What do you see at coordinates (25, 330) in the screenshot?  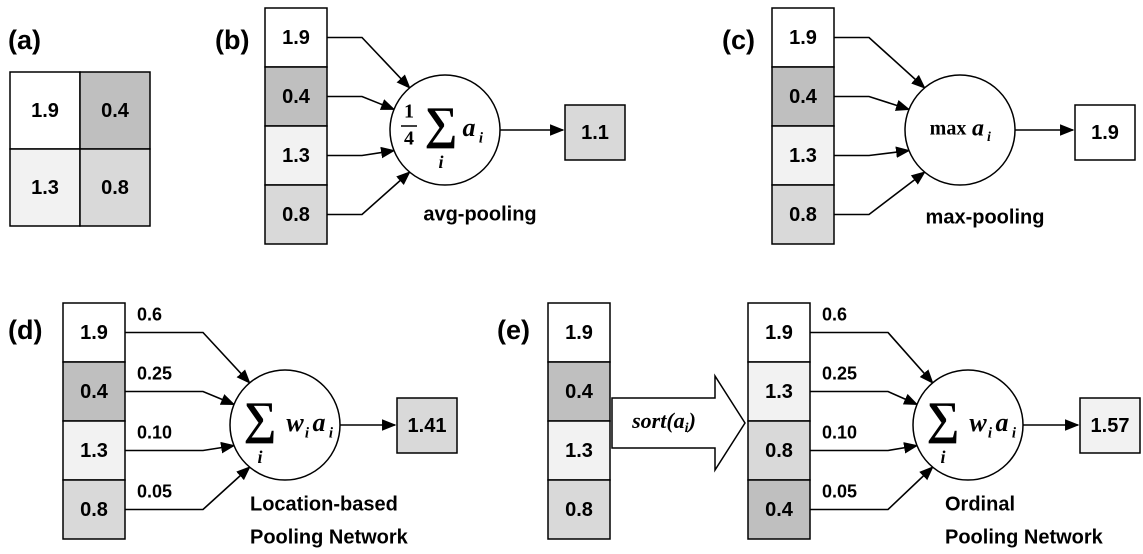 I see `panel-label: (d)` at bounding box center [25, 330].